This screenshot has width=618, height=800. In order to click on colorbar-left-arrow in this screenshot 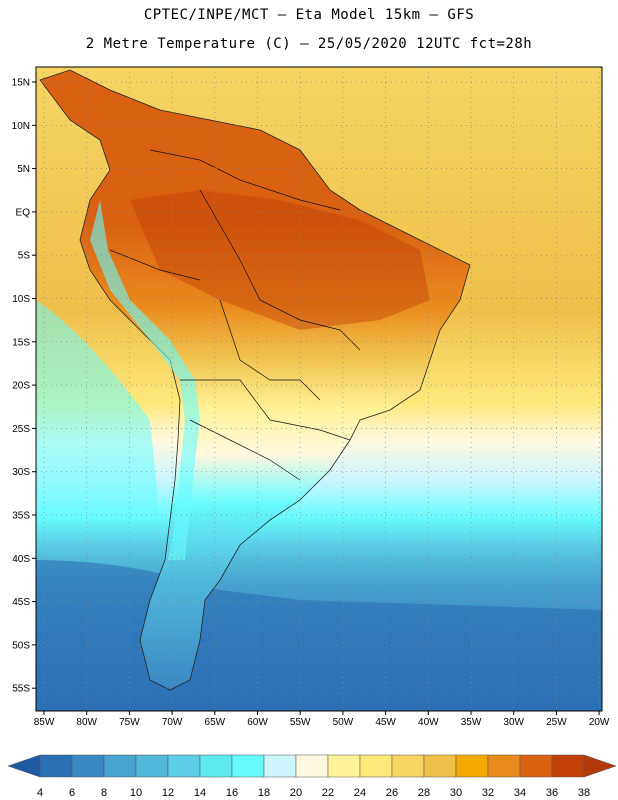, I will do `click(24, 766)`.